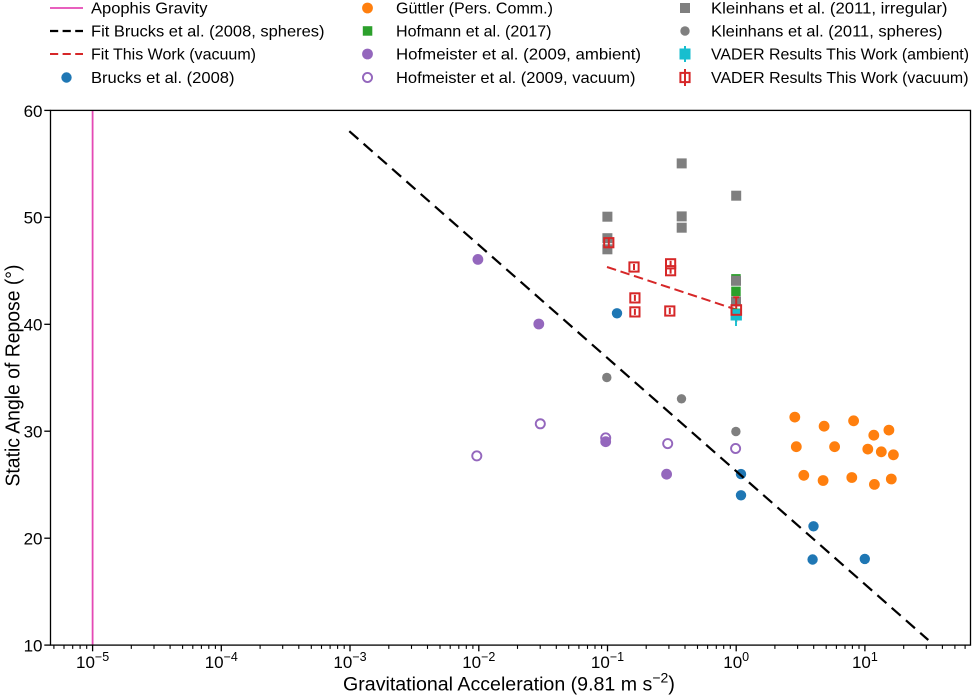 This screenshot has height=696, width=973. I want to click on svg-text:Gravitational Acceleration (9.: Gravitational Acceleration (9.81 m s−2), so click(509, 683).